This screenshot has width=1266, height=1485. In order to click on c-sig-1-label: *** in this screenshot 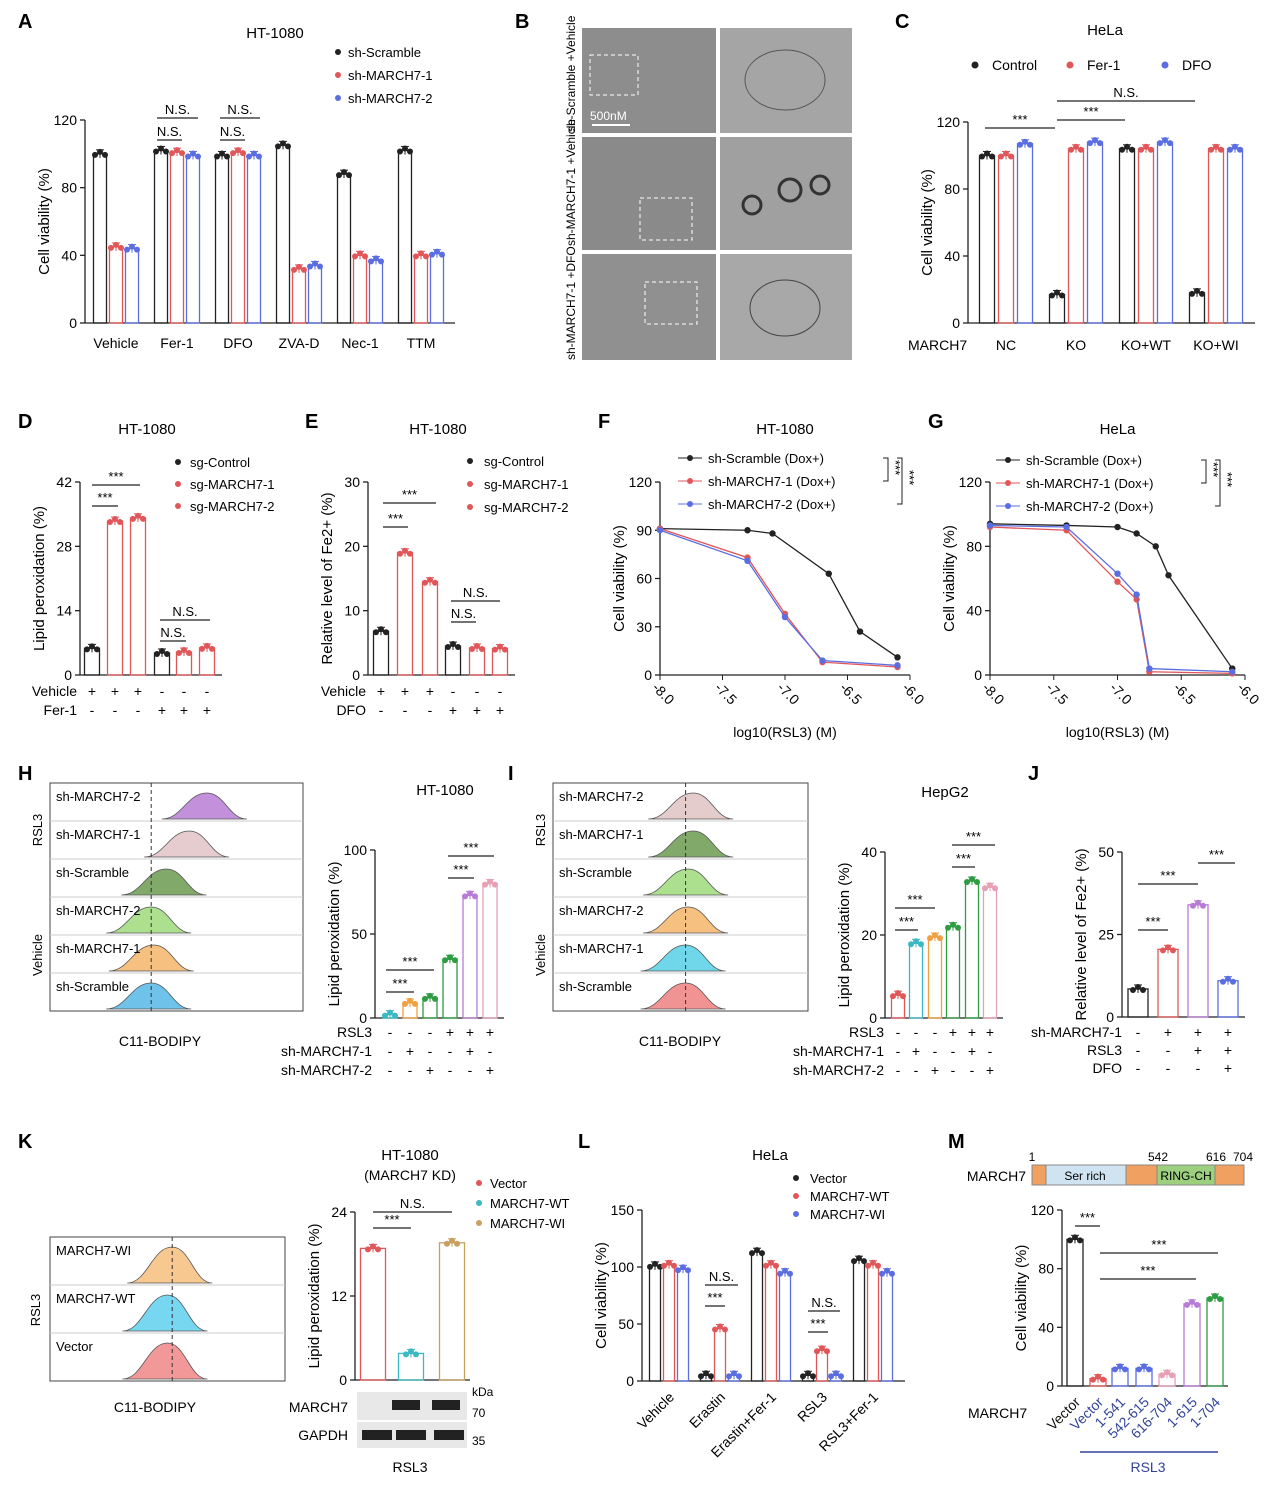, I will do `click(1090, 111)`.